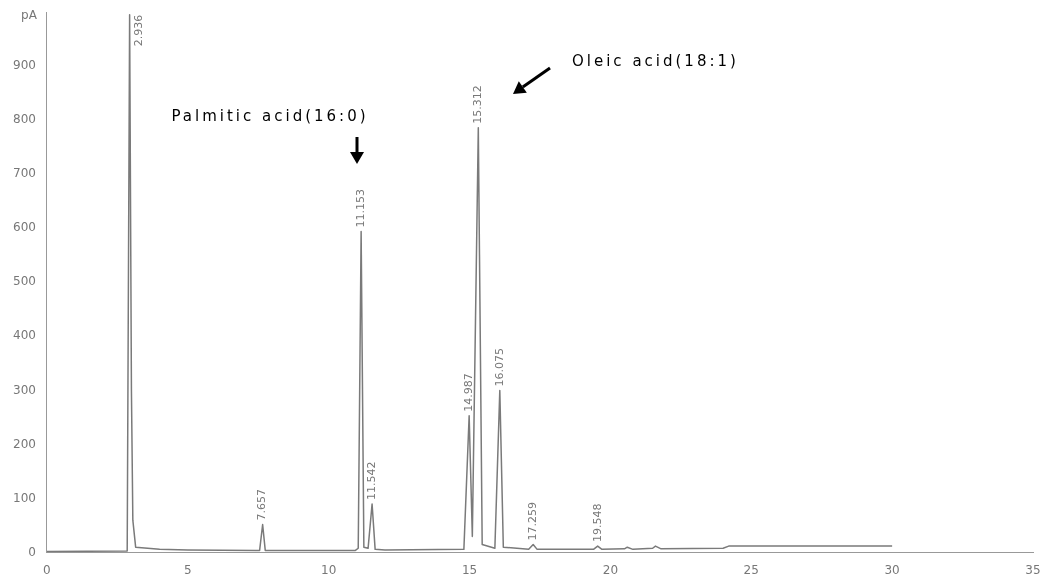 The image size is (1053, 586). Describe the element at coordinates (751, 569) in the screenshot. I see `x-tick-label: 25` at that location.